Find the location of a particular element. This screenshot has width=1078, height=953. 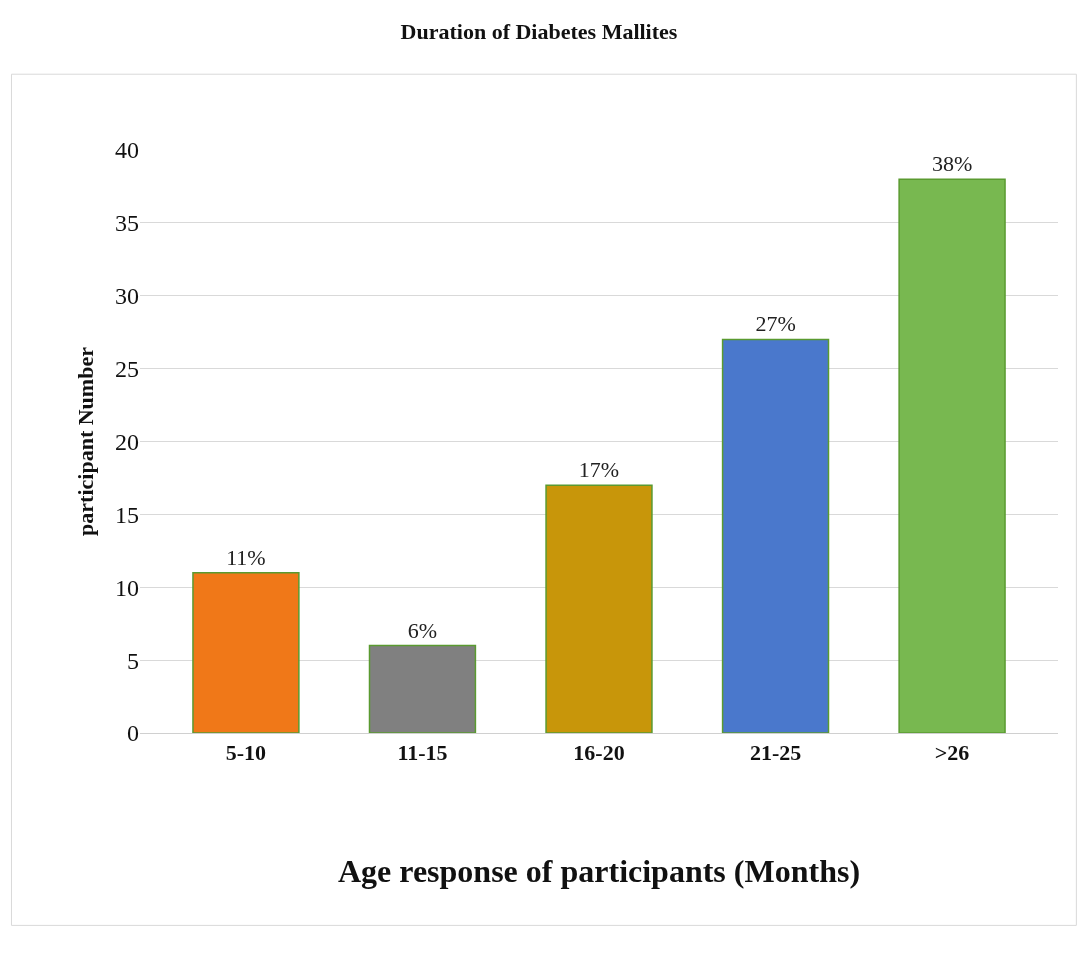

data-label: 27% is located at coordinates (775, 324).